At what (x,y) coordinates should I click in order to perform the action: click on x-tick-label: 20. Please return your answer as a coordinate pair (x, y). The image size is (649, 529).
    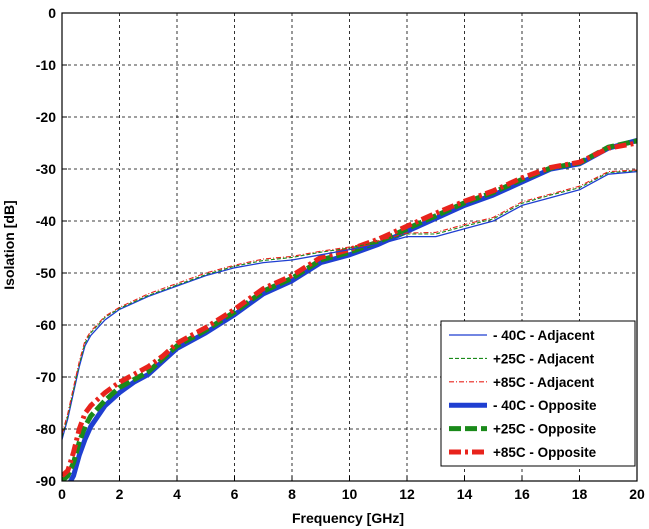
    Looking at the image, I should click on (637, 494).